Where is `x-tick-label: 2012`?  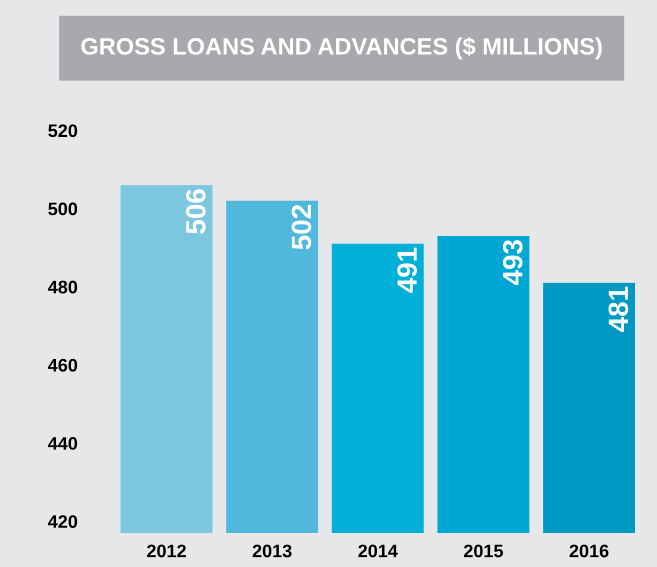
x-tick-label: 2012 is located at coordinates (166, 551).